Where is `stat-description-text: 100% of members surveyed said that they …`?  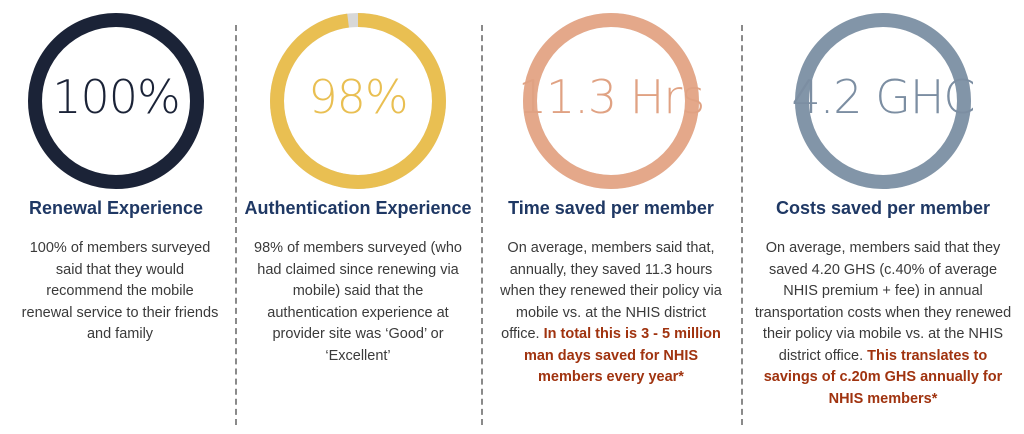 stat-description-text: 100% of members surveyed said that they … is located at coordinates (120, 291).